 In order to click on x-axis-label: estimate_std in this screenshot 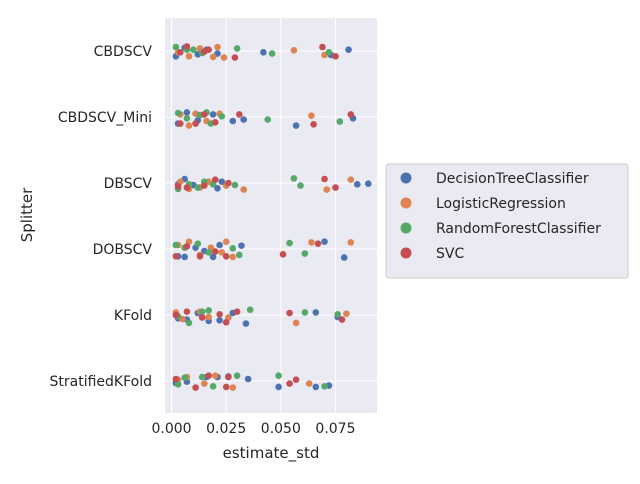, I will do `click(271, 453)`.